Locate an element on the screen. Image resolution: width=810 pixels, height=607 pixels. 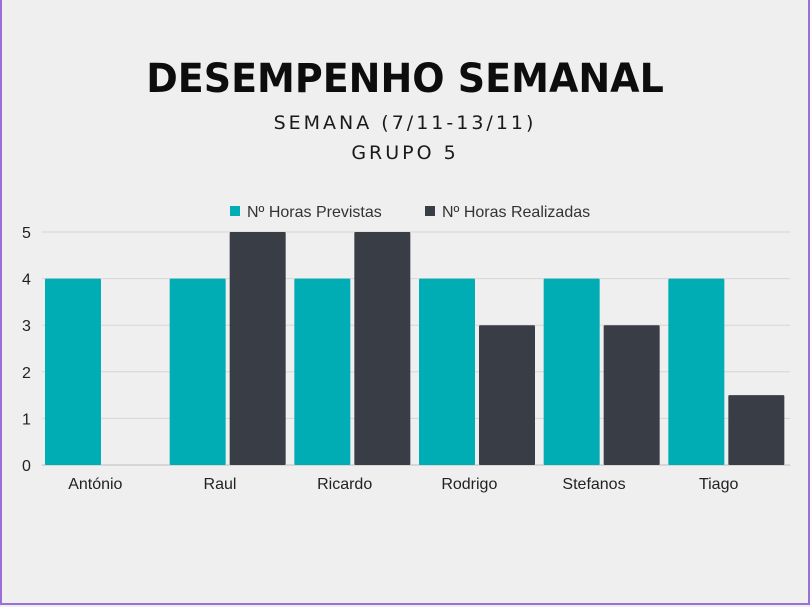
bar-n-horas-realizadas-tiago is located at coordinates (756, 430).